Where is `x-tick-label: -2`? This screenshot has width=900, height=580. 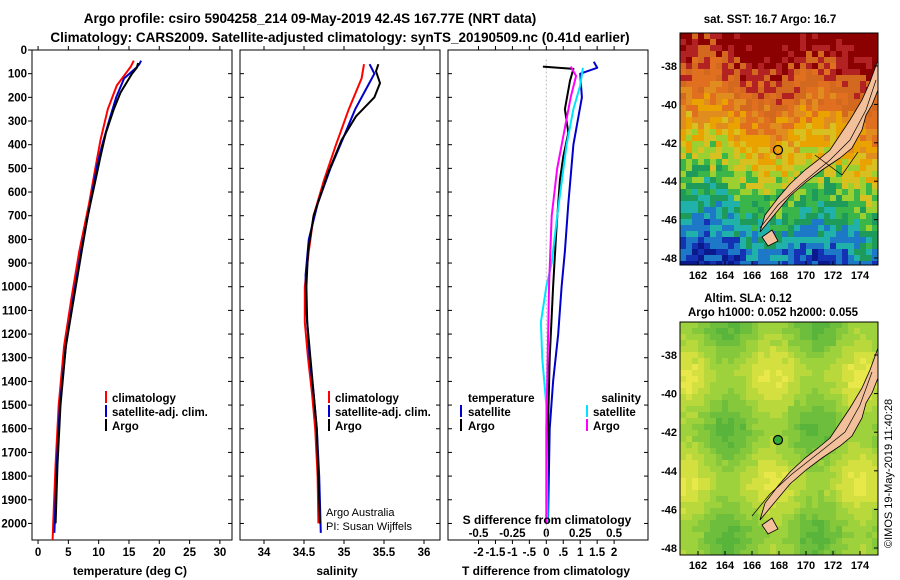
x-tick-label: -2 is located at coordinates (478, 553).